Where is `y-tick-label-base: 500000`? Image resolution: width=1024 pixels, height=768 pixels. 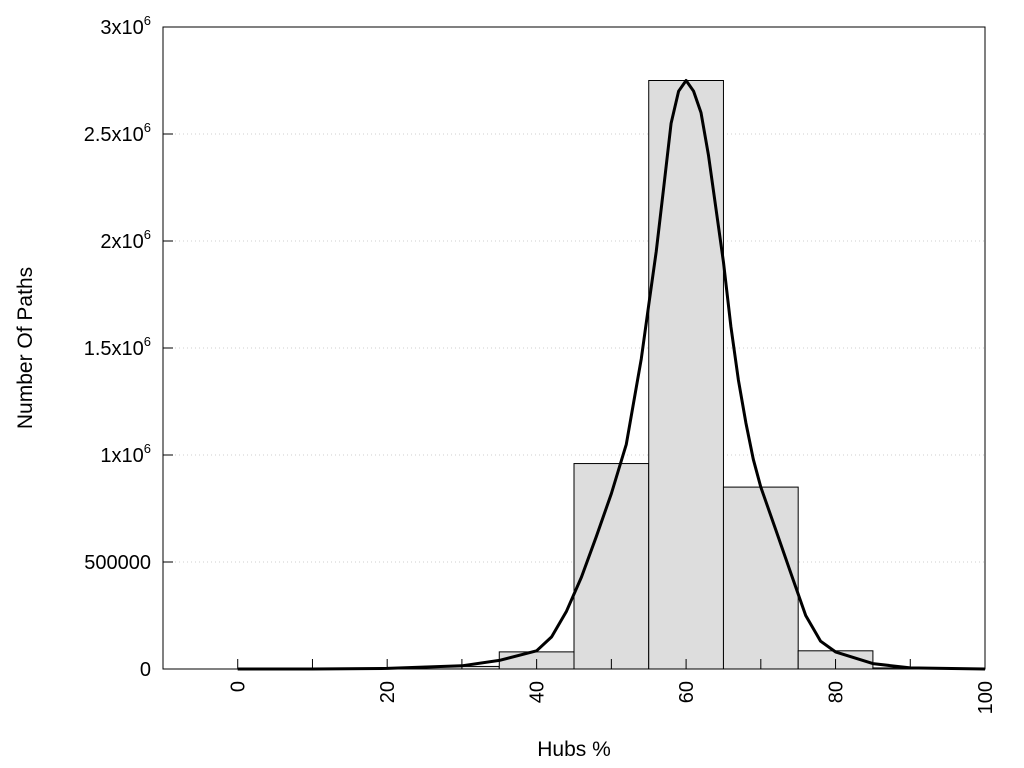 y-tick-label-base: 500000 is located at coordinates (117, 563).